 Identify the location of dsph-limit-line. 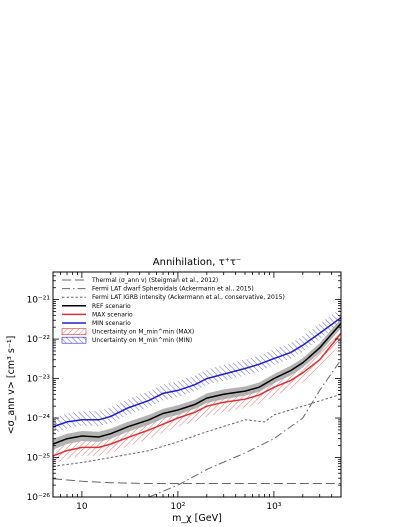
(244, 428).